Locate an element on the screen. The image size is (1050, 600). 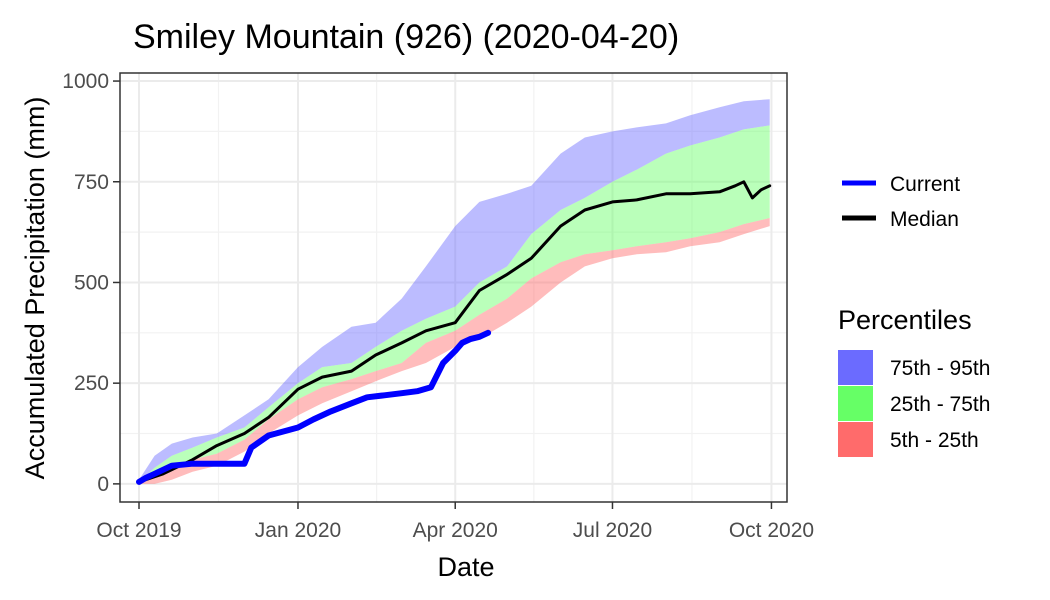
y-tick-label: 1000 is located at coordinates (85, 81).